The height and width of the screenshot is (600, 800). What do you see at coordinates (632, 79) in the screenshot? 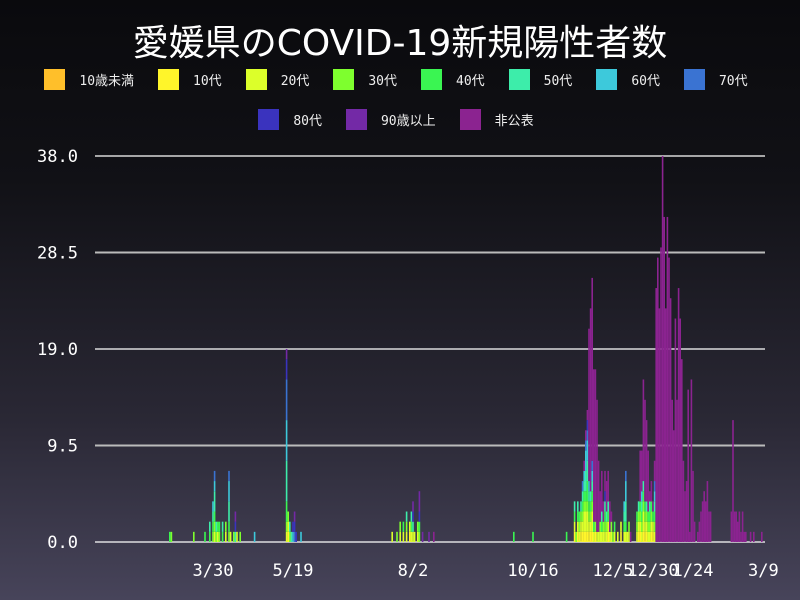
I see `legend-item: 60代` at bounding box center [632, 79].